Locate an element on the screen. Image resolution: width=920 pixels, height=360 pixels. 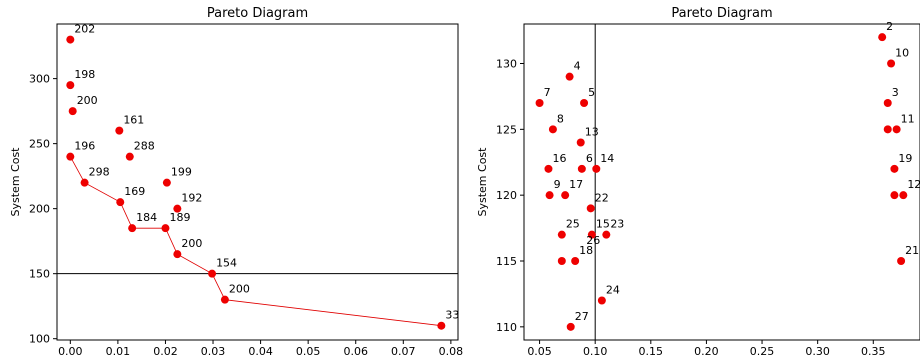
point-label: 3 is located at coordinates (895, 92).